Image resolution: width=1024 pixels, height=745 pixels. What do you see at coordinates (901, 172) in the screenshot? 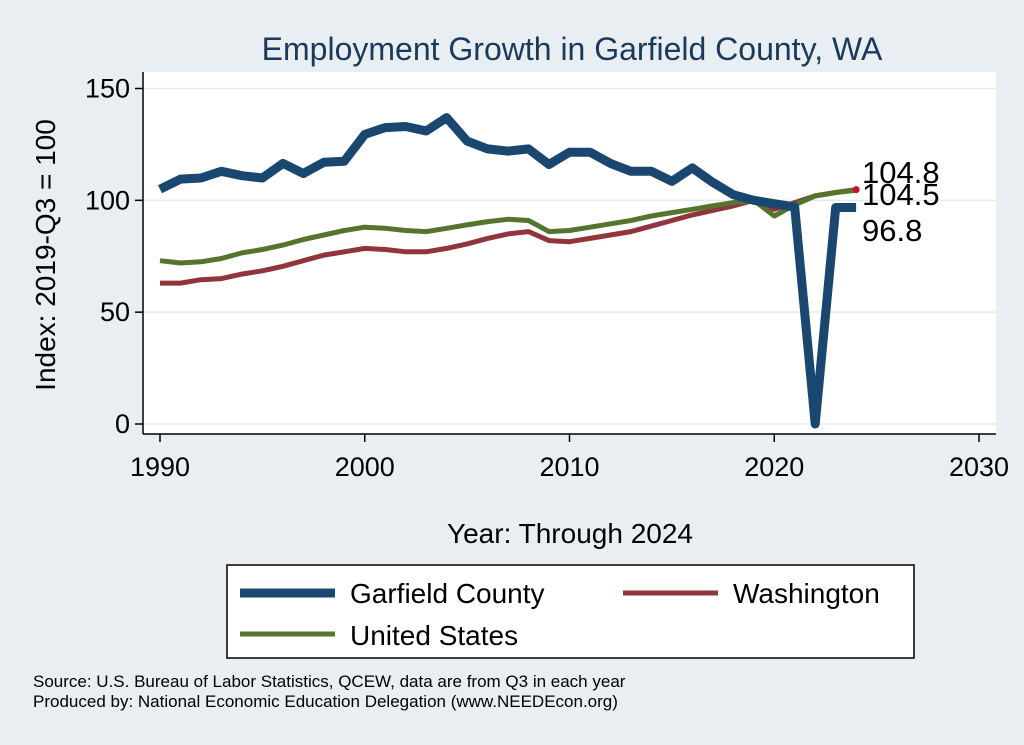
I see `end-label-washington: 104.8` at bounding box center [901, 172].